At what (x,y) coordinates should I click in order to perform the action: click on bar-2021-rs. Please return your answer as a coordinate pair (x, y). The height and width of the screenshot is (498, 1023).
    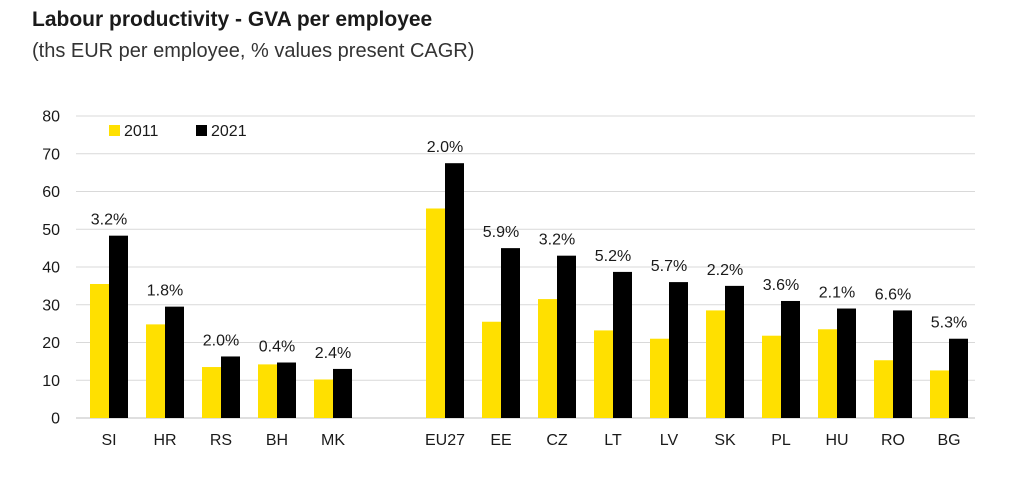
    Looking at the image, I should click on (230, 387).